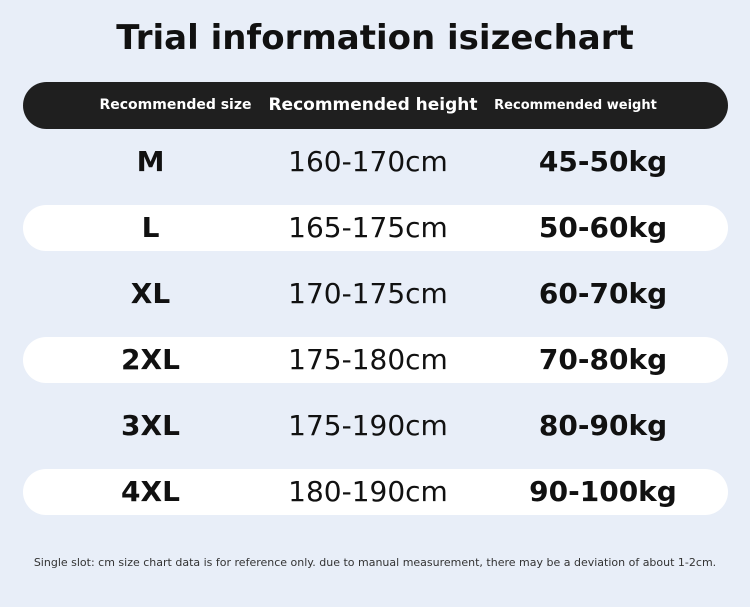  I want to click on table-row: 2XL 175-180cm 70-80kg, so click(375, 360).